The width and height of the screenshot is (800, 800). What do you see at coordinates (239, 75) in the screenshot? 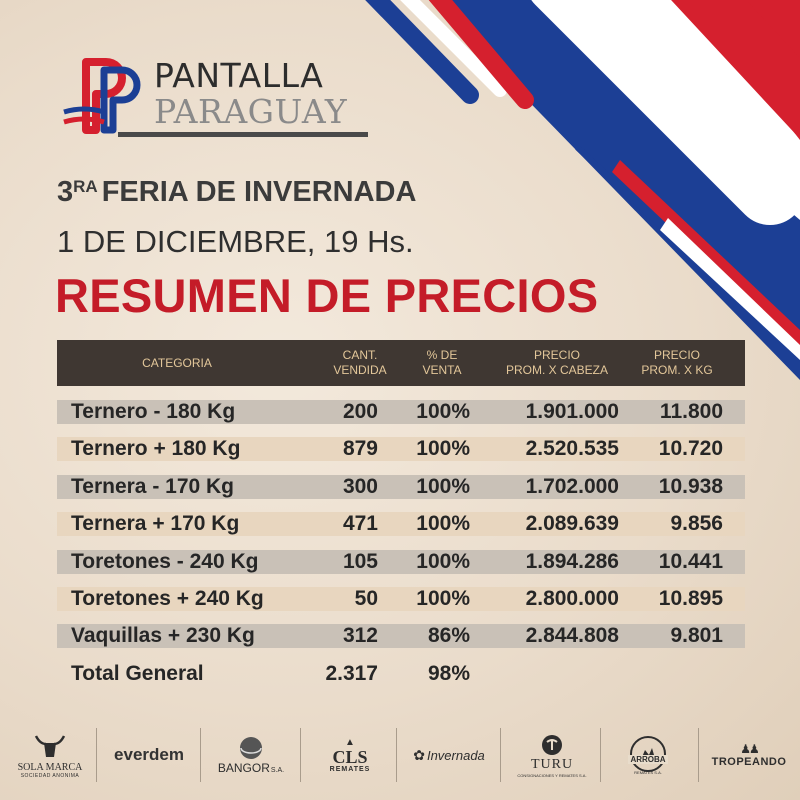
I see `logo-word-pantalla: PANTALLA` at bounding box center [239, 75].